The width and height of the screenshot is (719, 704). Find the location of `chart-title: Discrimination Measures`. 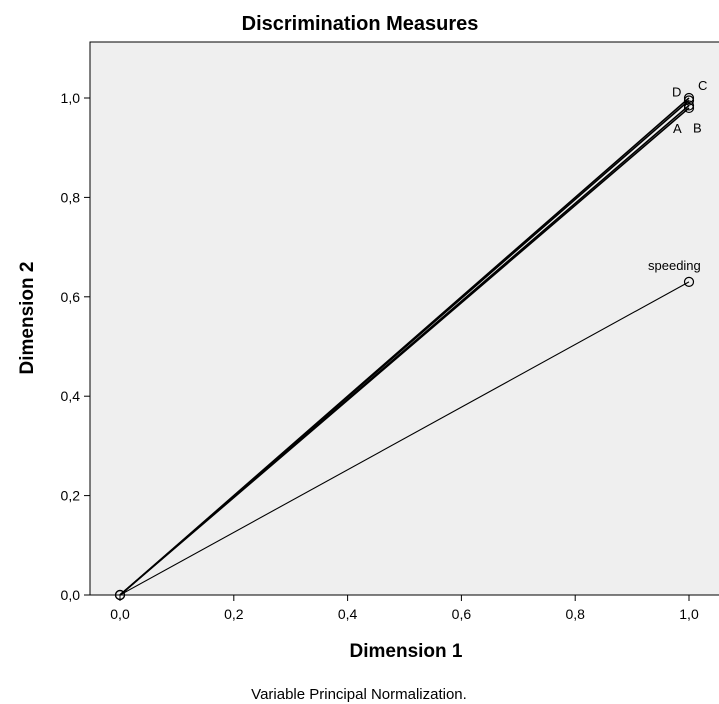

chart-title: Discrimination Measures is located at coordinates (360, 24).